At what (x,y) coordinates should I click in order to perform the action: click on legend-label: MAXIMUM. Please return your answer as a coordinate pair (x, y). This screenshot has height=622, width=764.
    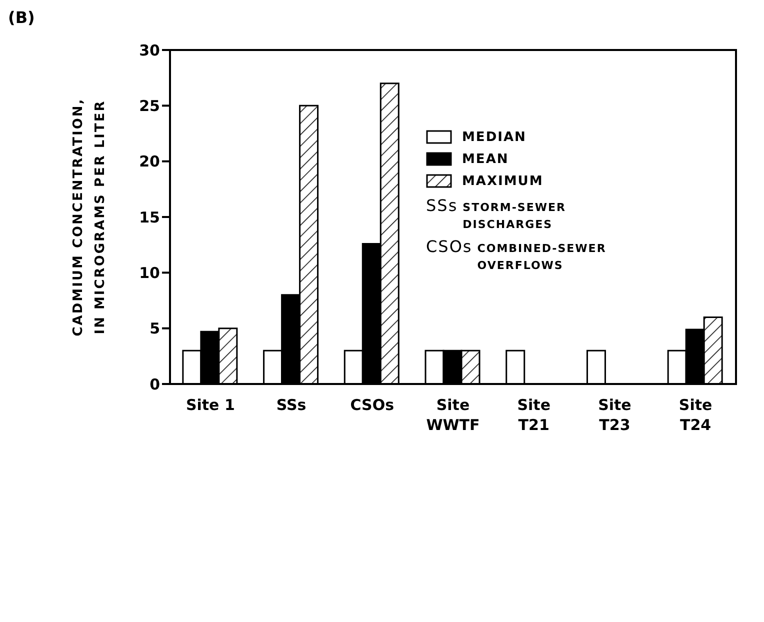
    Looking at the image, I should click on (502, 181).